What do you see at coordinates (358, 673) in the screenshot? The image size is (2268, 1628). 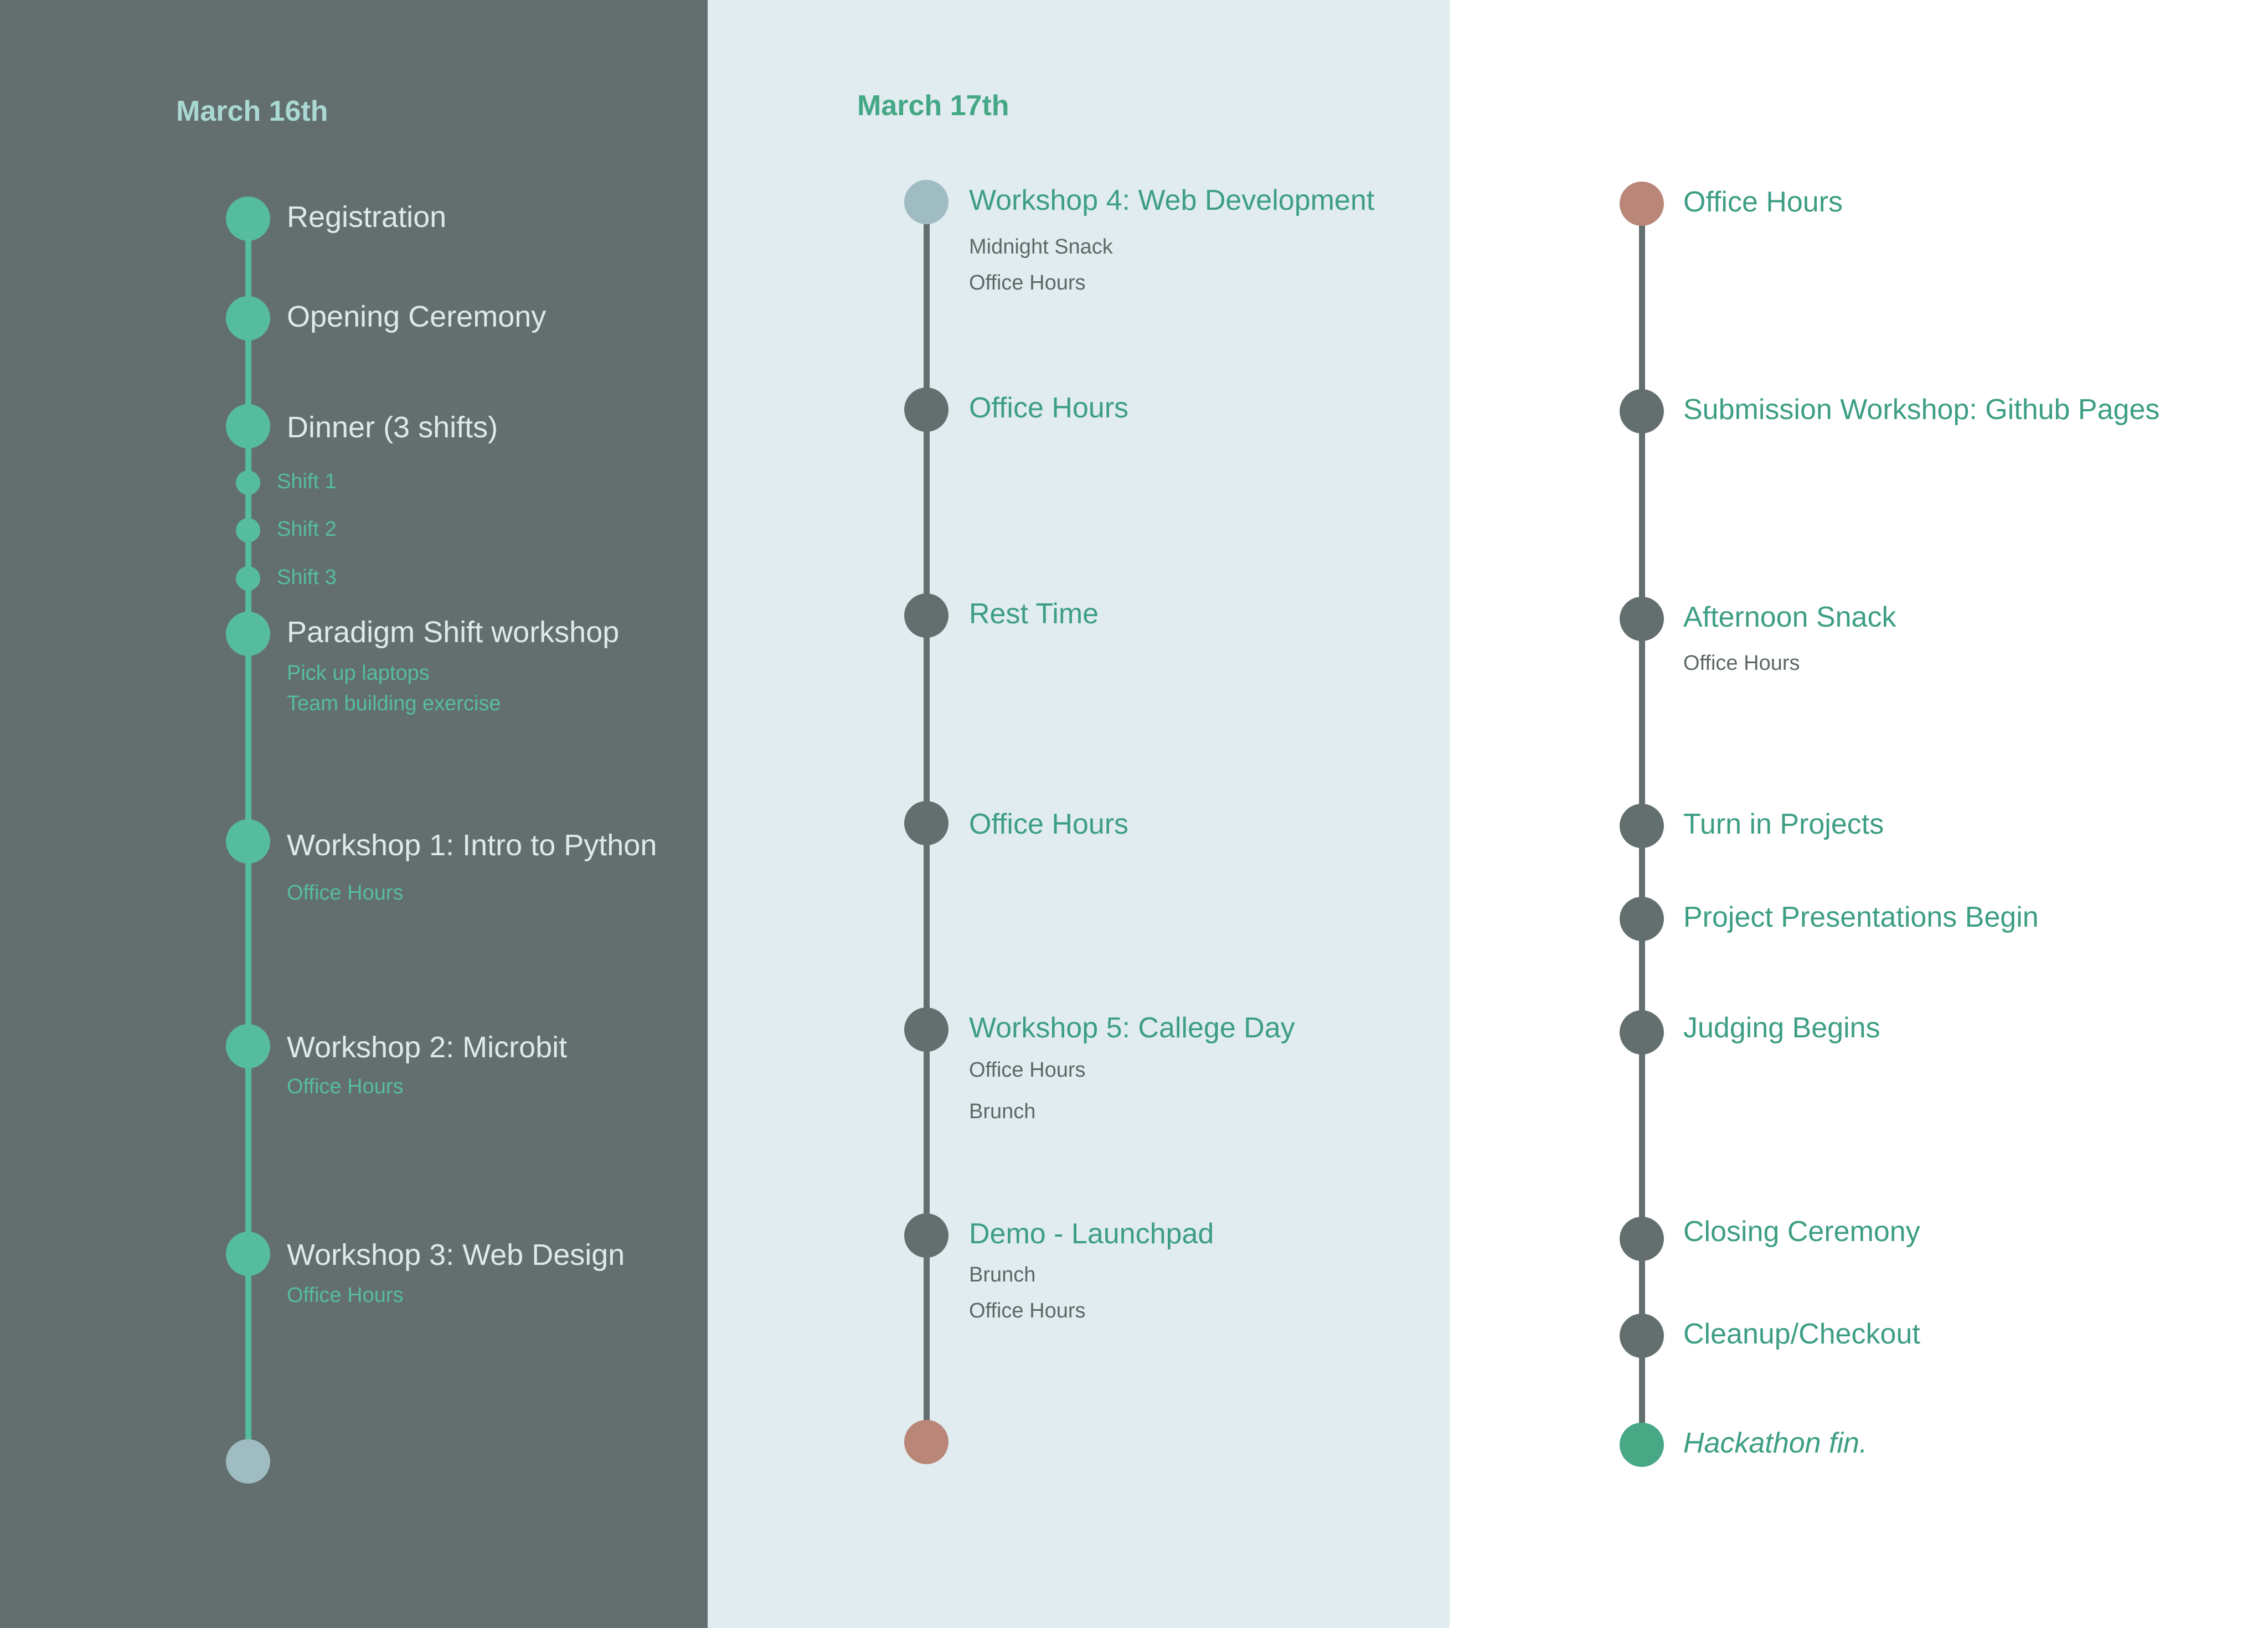 I see `event-sub-item: Pick up laptops` at bounding box center [358, 673].